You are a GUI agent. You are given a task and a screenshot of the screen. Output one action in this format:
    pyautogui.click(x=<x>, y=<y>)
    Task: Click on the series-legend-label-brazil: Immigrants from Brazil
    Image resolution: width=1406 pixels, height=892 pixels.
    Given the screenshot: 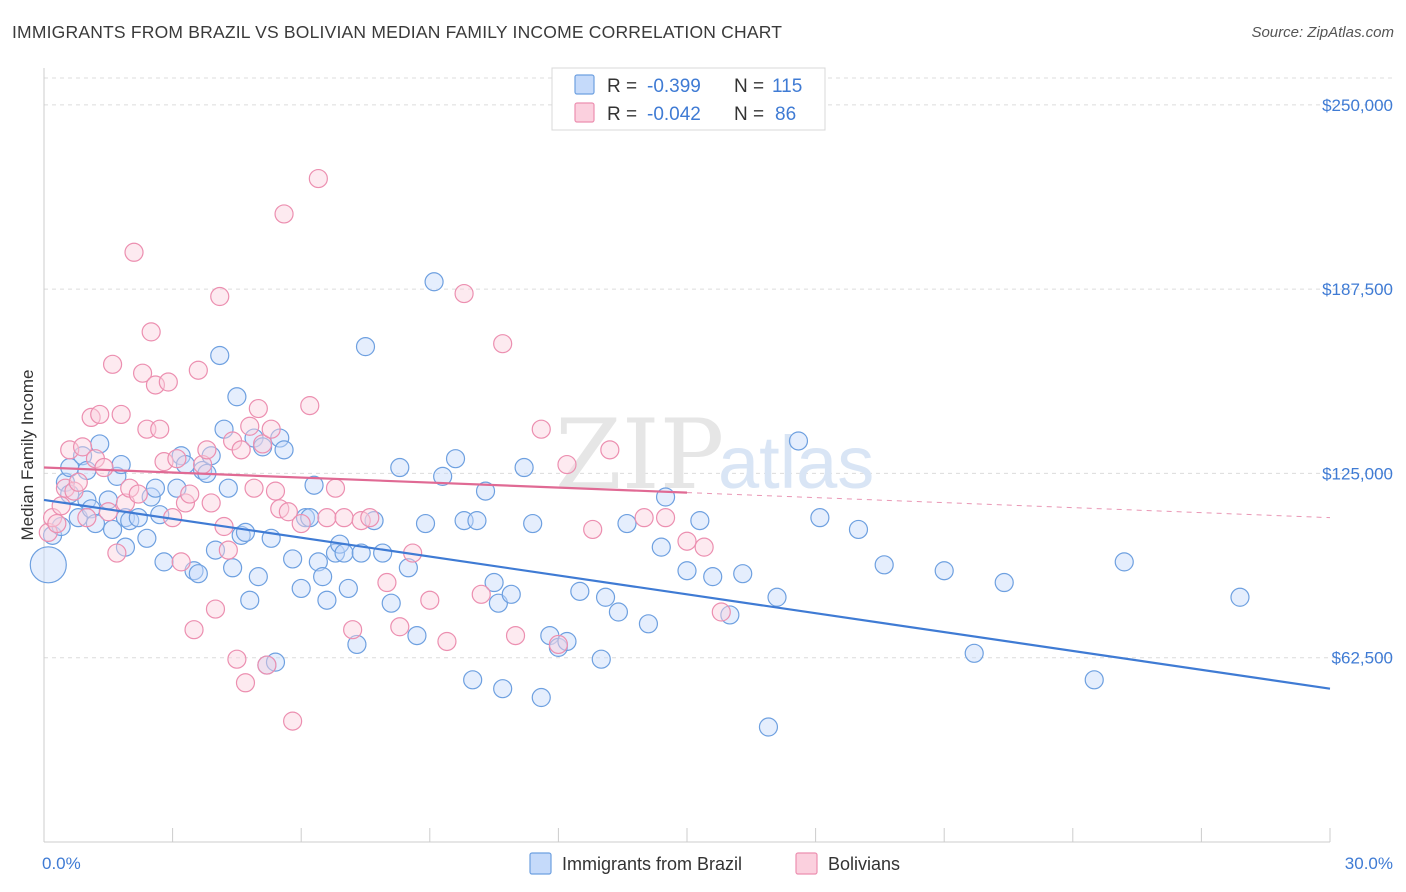 What is the action you would take?
    pyautogui.click(x=652, y=864)
    